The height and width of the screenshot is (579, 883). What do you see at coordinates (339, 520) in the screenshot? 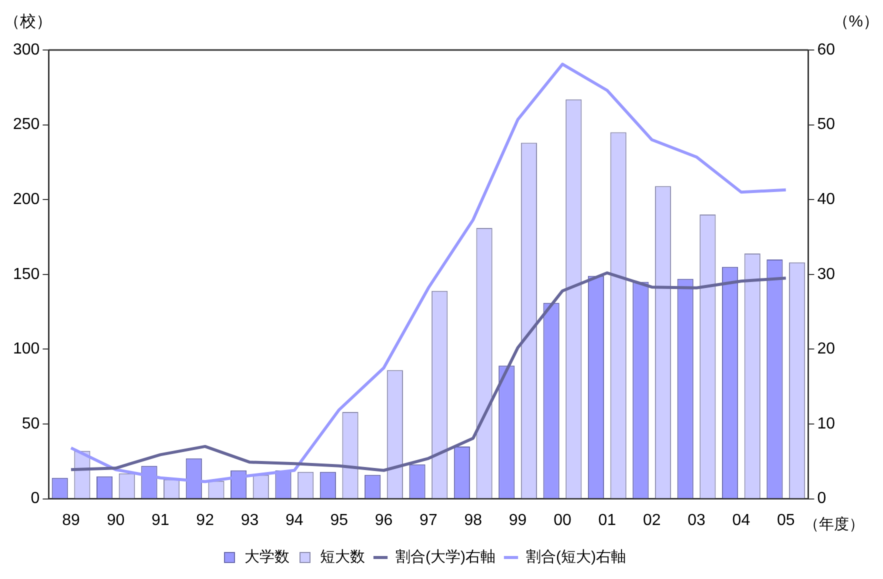
I see `x-tick-label: 95` at bounding box center [339, 520].